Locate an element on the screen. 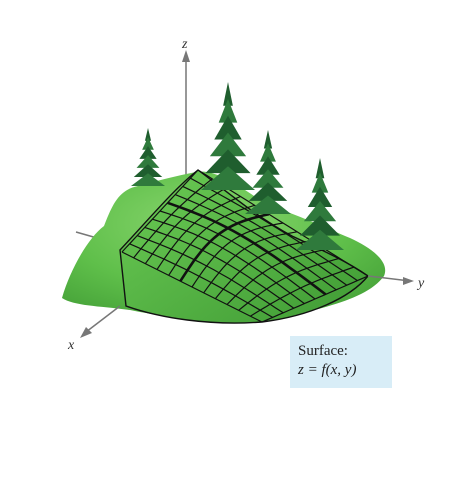  z-axis-label: z is located at coordinates (184, 44).